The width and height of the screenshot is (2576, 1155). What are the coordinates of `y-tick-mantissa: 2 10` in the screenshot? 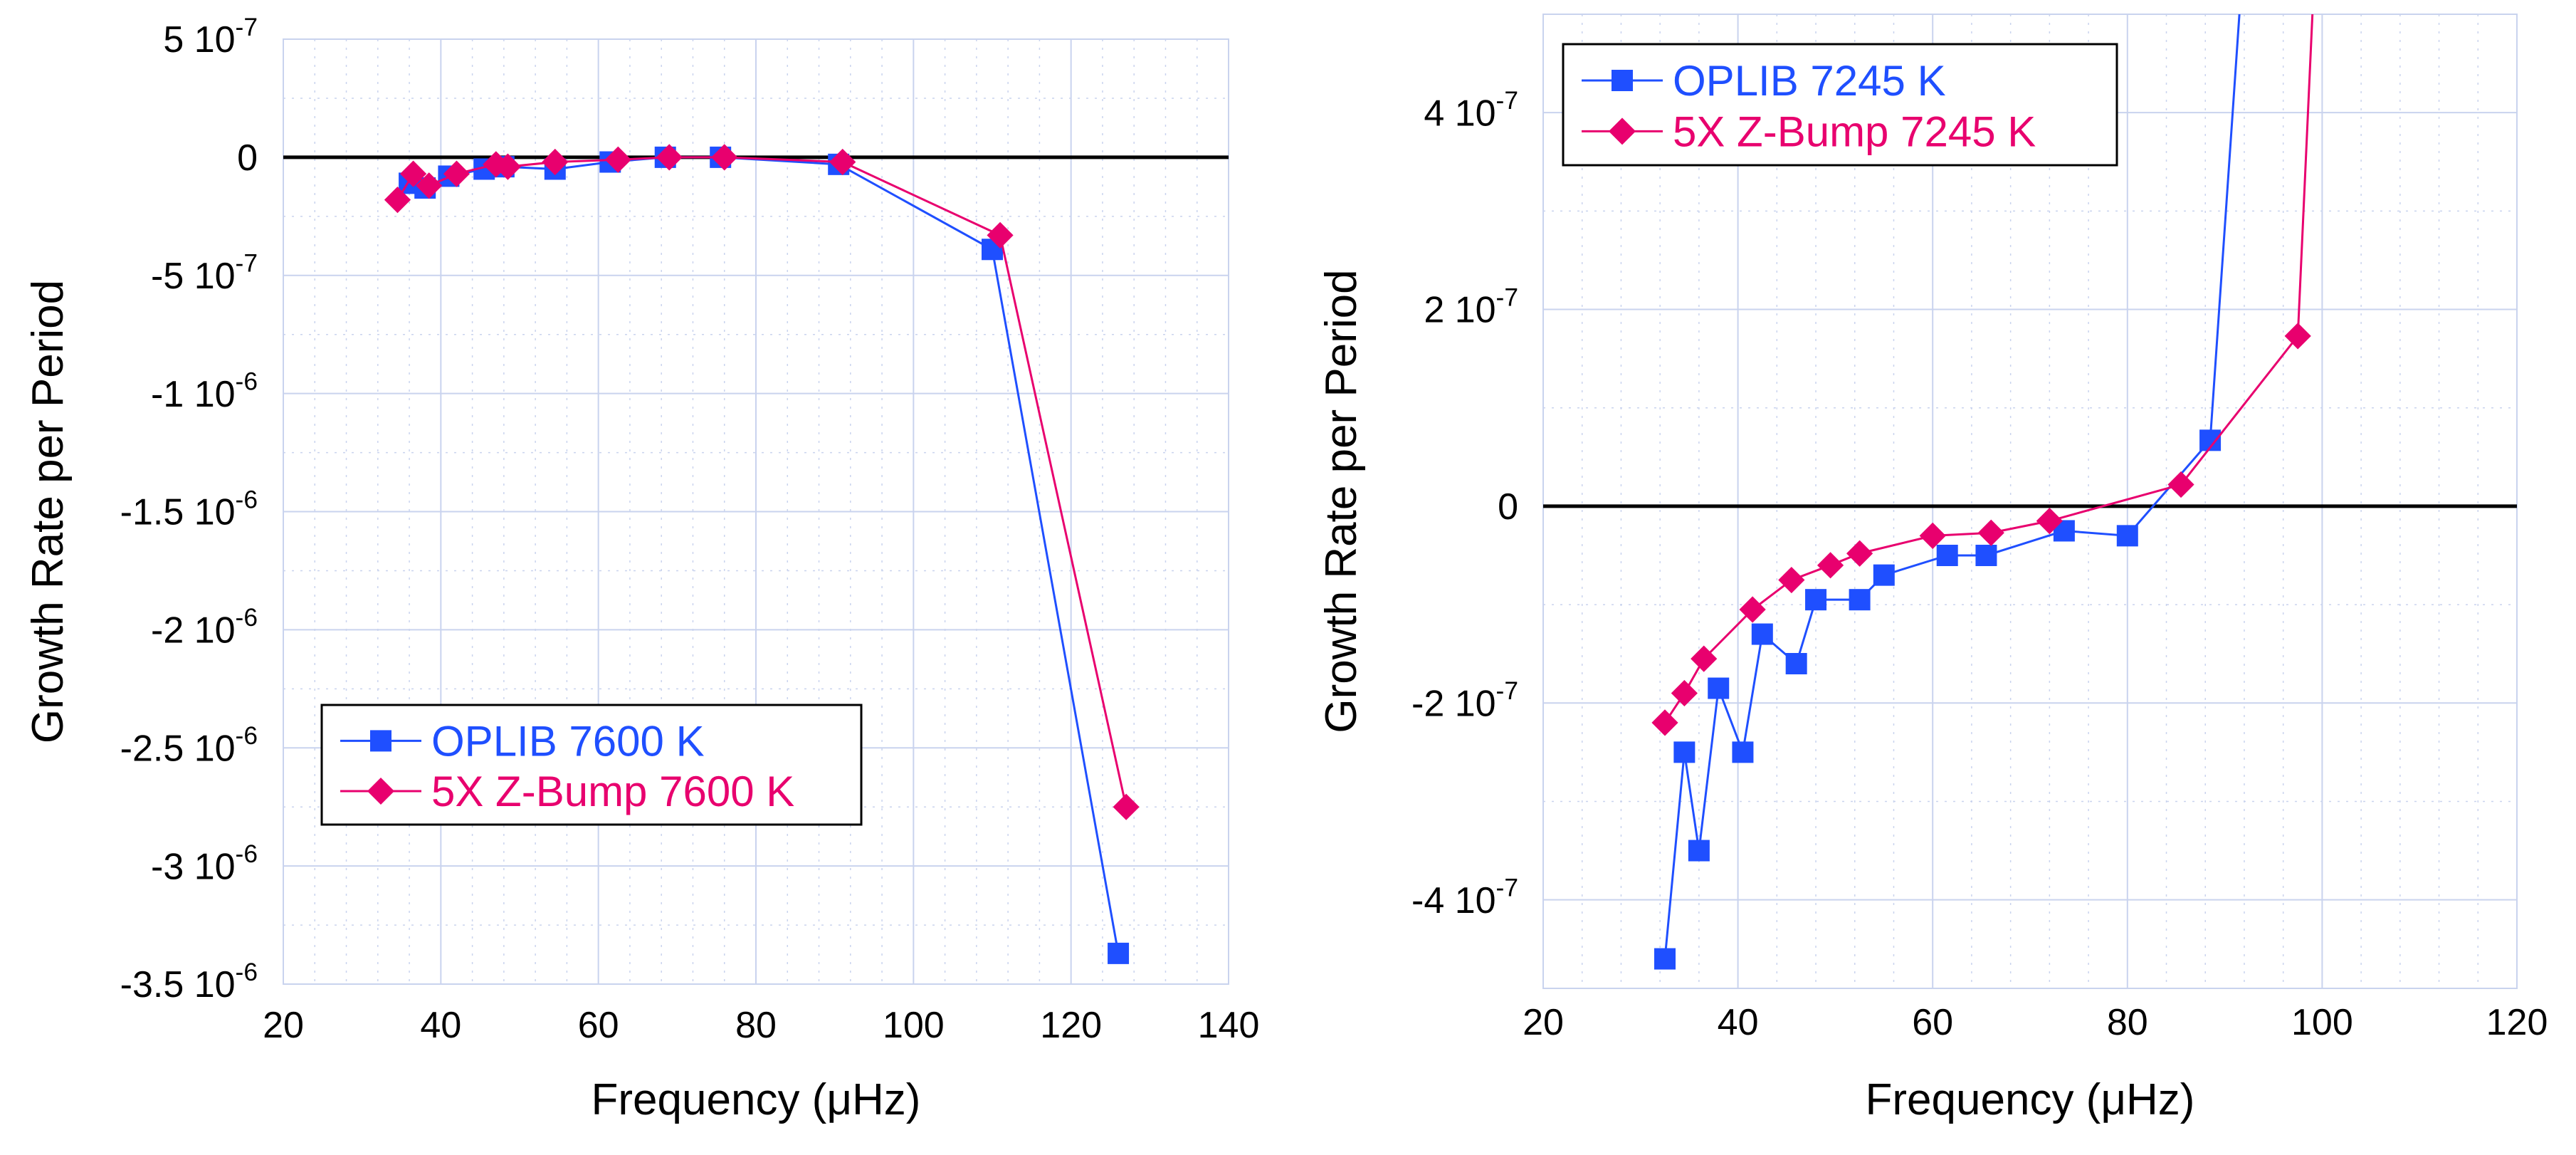 It's located at (1460, 310).